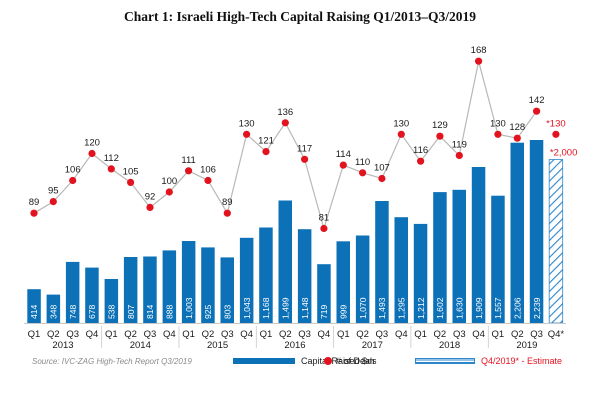 The image size is (600, 401). What do you see at coordinates (522, 361) in the screenshot?
I see `legend-estimate-label: Q4/2019* - Estimate` at bounding box center [522, 361].